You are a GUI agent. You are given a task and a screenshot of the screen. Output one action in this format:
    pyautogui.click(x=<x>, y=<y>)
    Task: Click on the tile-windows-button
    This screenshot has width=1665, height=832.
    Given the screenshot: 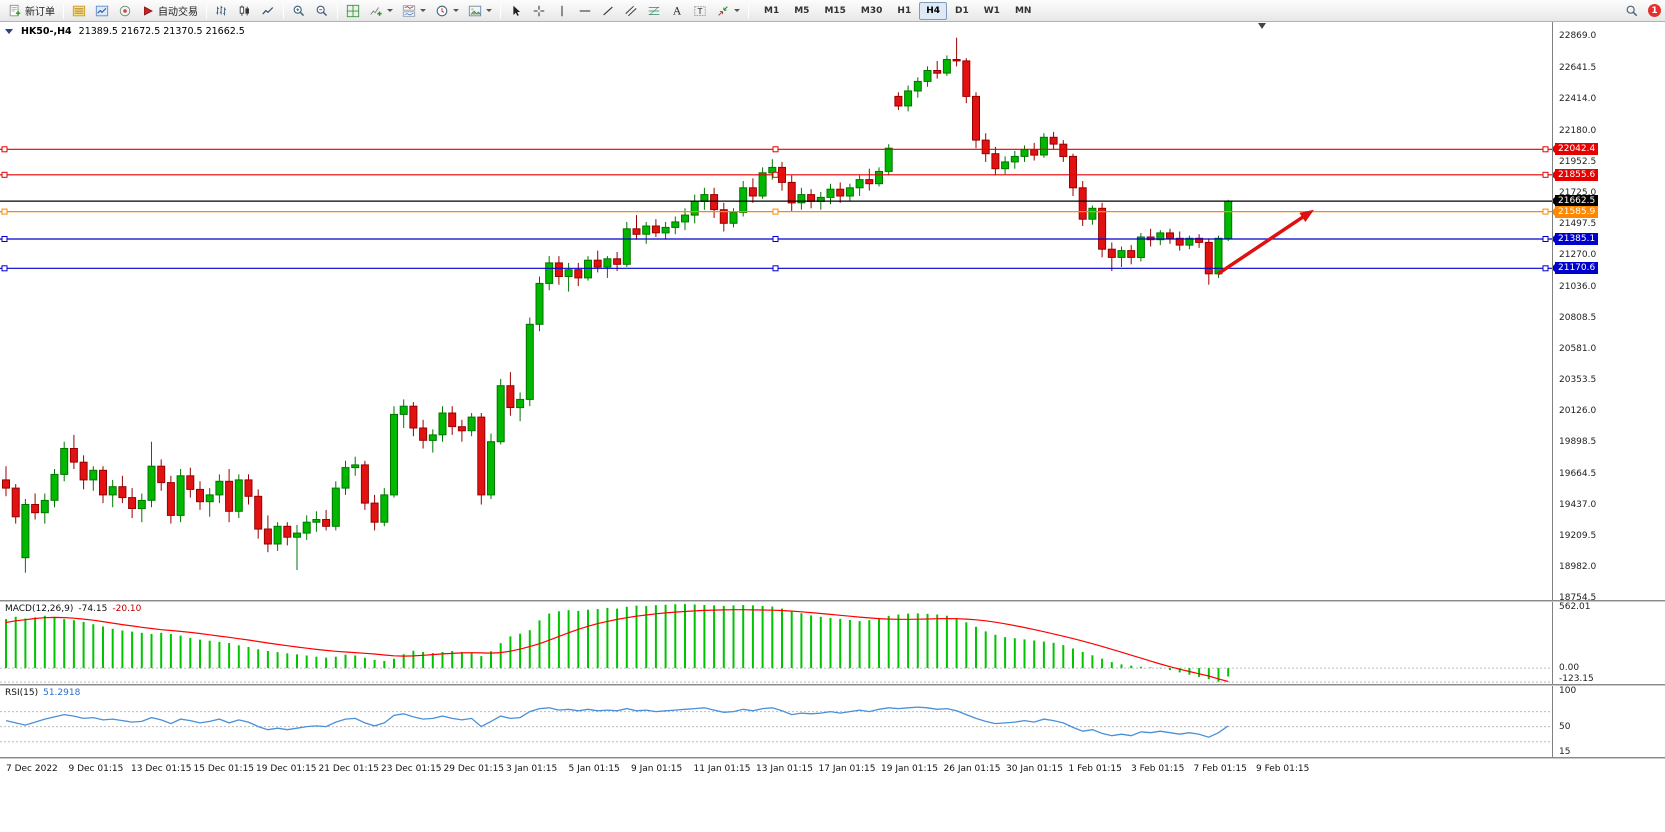 What is the action you would take?
    pyautogui.click(x=353, y=10)
    